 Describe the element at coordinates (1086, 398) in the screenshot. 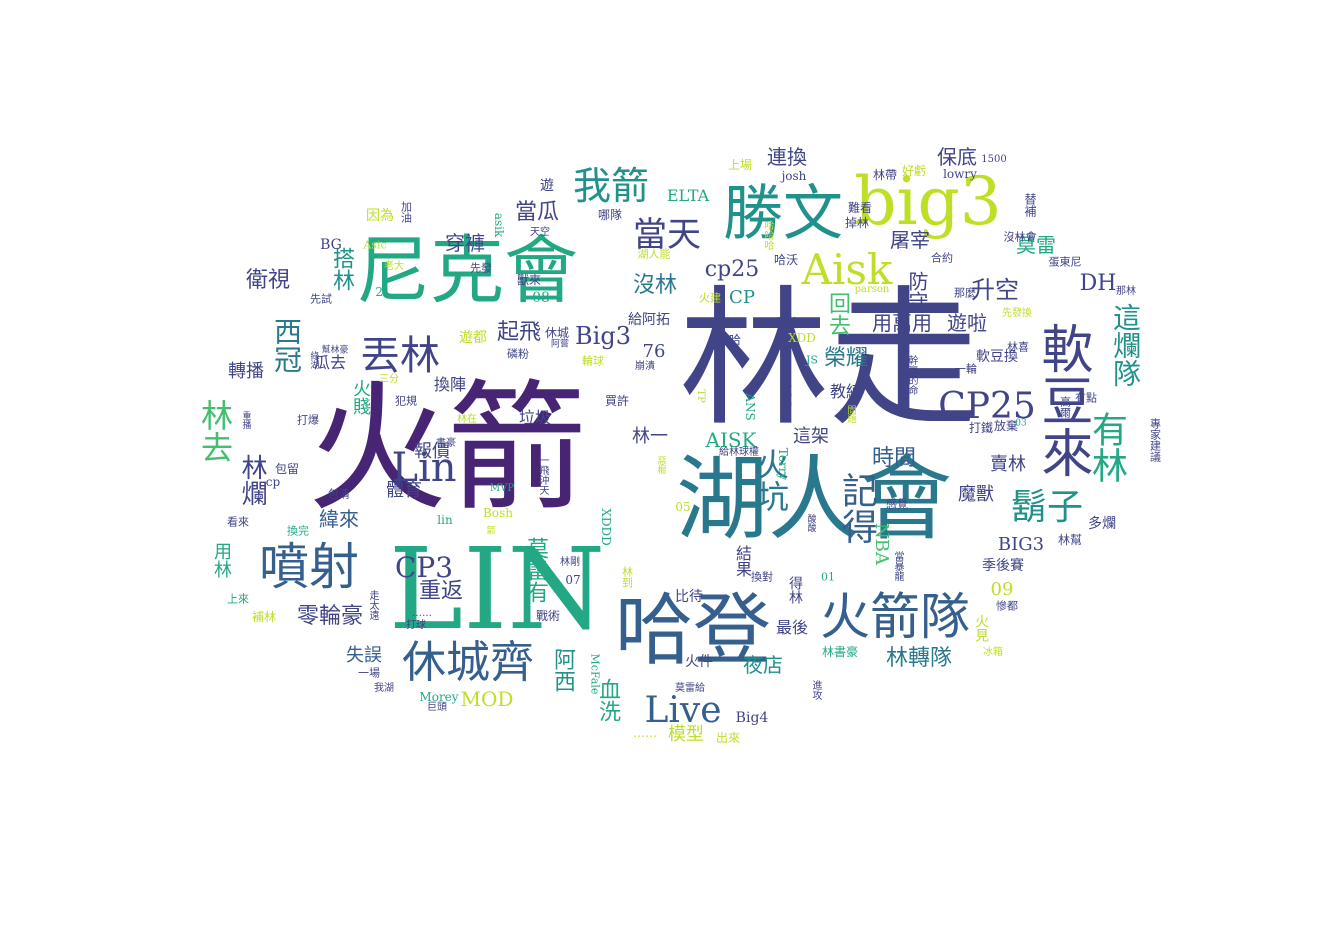

I see `cloud-word: 有點` at that location.